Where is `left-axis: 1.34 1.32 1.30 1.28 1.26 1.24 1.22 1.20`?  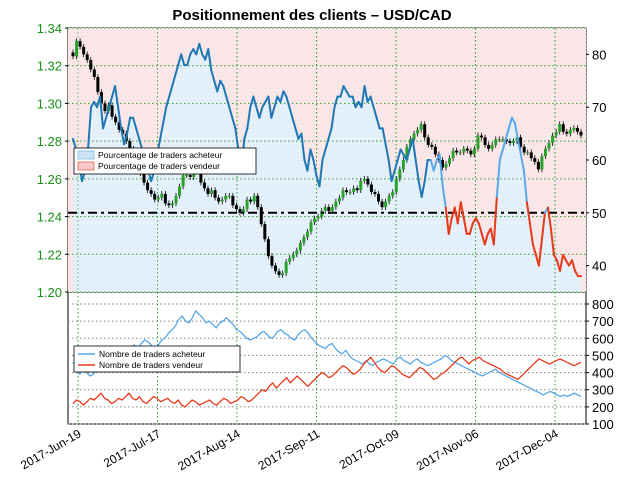
left-axis: 1.34 1.32 1.30 1.28 1.26 1.24 1.22 1.20 is located at coordinates (52, 160).